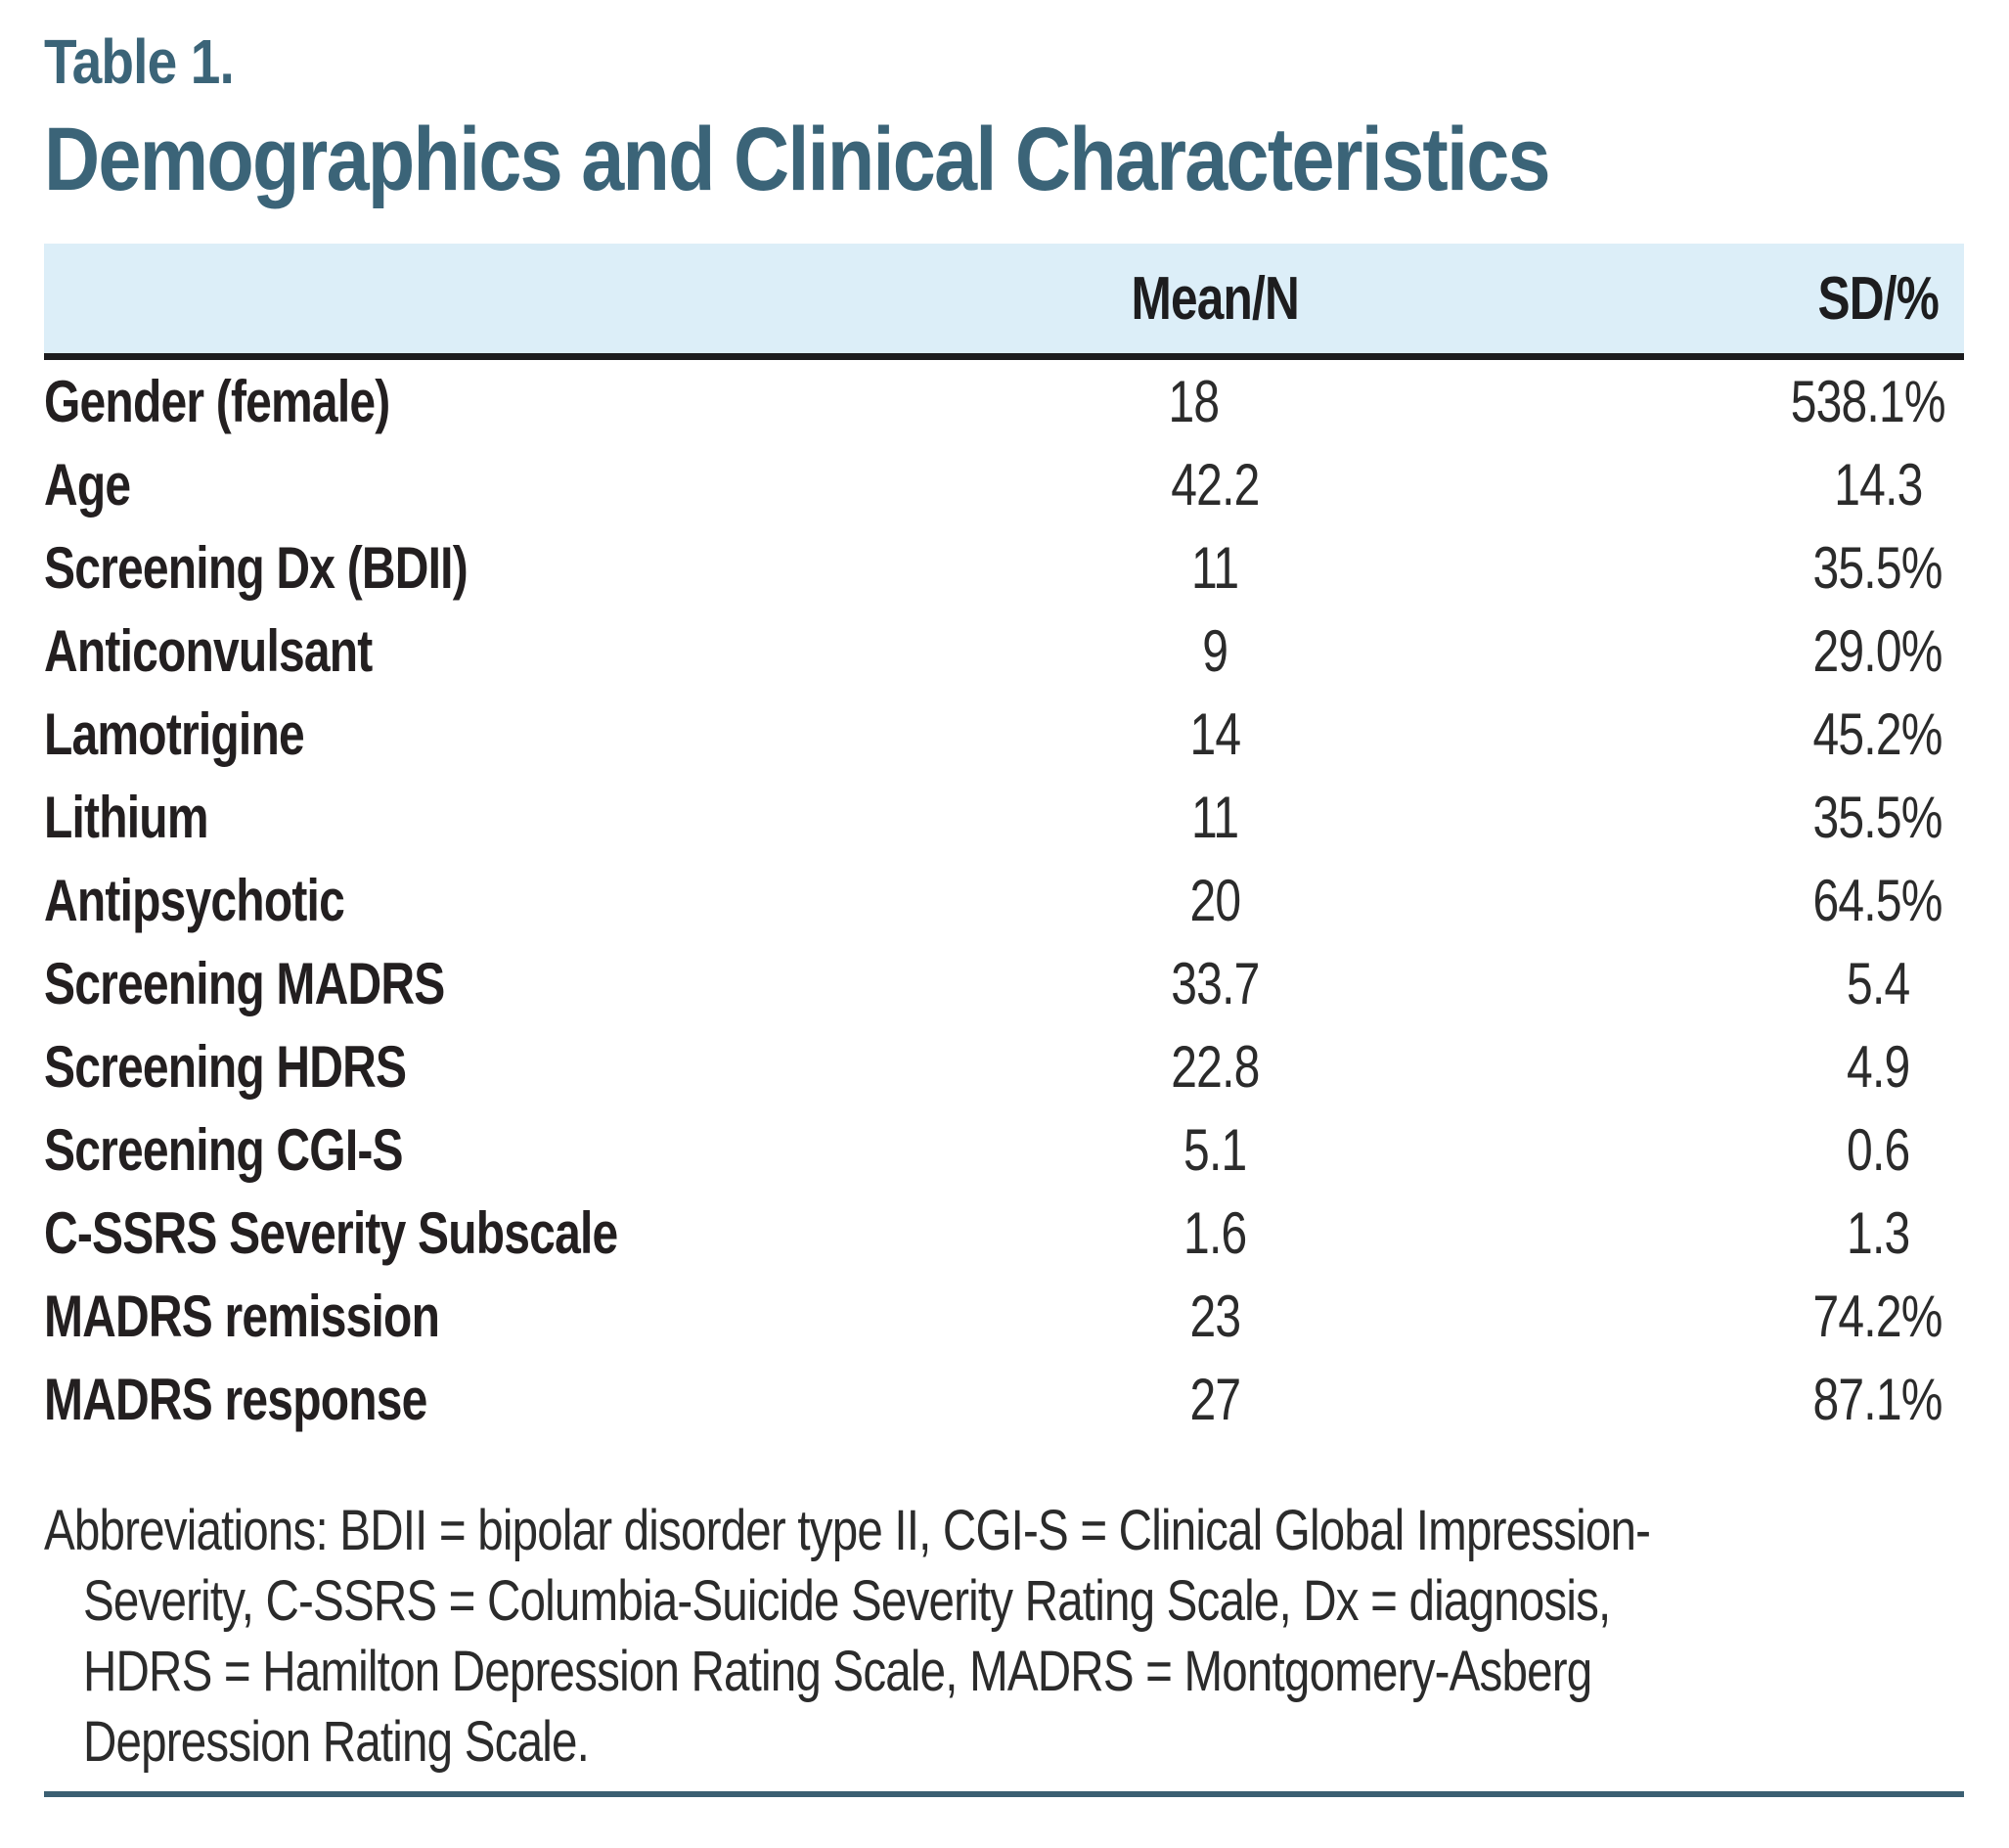 The height and width of the screenshot is (1848, 2009). I want to click on cell-sd-text: 538.1%, so click(1867, 402).